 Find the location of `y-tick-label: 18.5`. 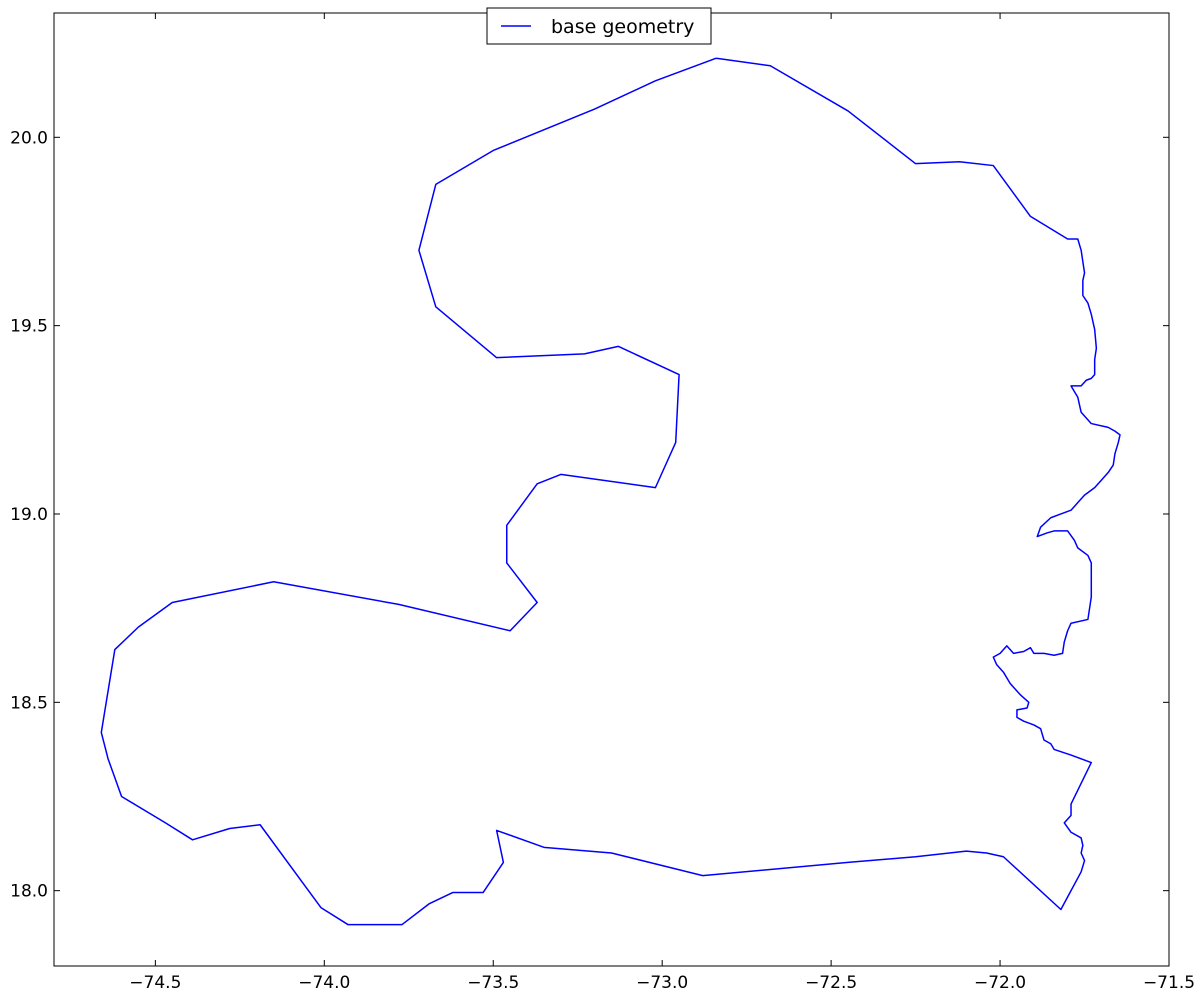

y-tick-label: 18.5 is located at coordinates (29, 703).